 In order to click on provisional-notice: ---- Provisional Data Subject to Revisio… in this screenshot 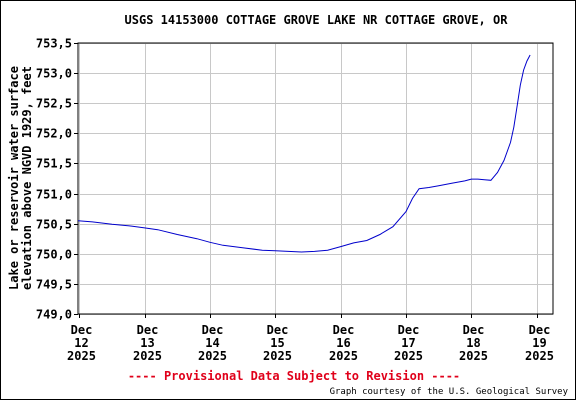, I will do `click(294, 376)`.